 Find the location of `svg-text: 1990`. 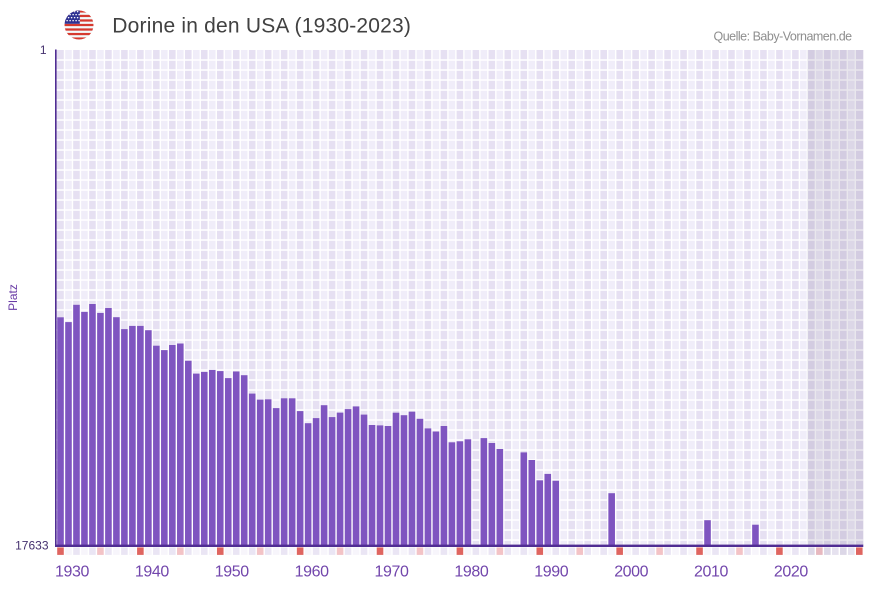

svg-text: 1990 is located at coordinates (551, 571).